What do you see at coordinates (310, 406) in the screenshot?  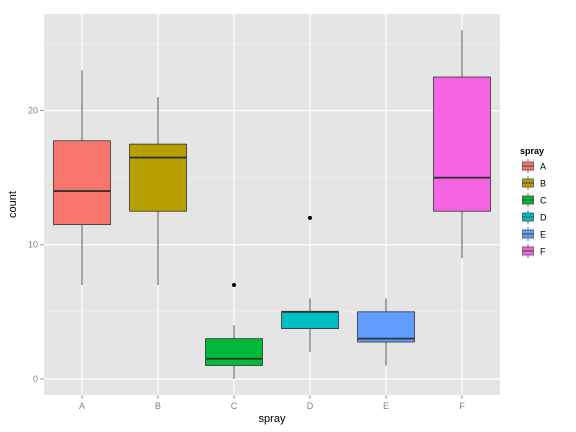 I see `x-tick-label: D` at bounding box center [310, 406].